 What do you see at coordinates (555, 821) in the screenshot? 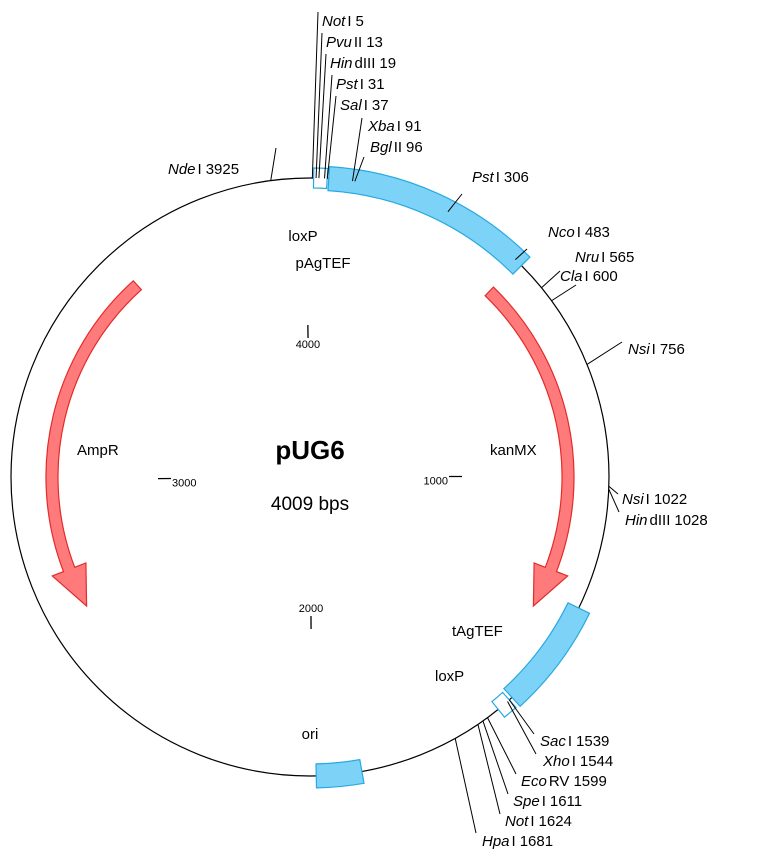
I see `site-position: 1624` at bounding box center [555, 821].